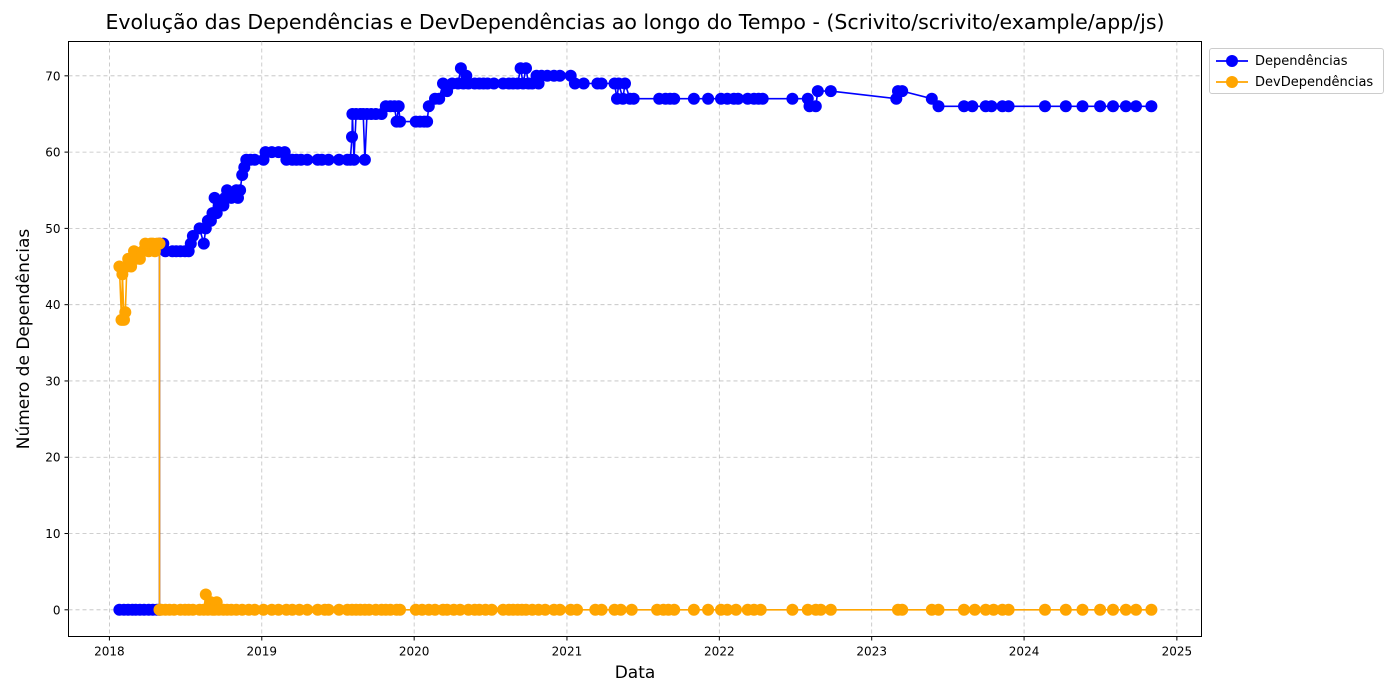 Image resolution: width=1400 pixels, height=700 pixels. Describe the element at coordinates (1177, 652) in the screenshot. I see `x-tick-label: 2025` at that location.